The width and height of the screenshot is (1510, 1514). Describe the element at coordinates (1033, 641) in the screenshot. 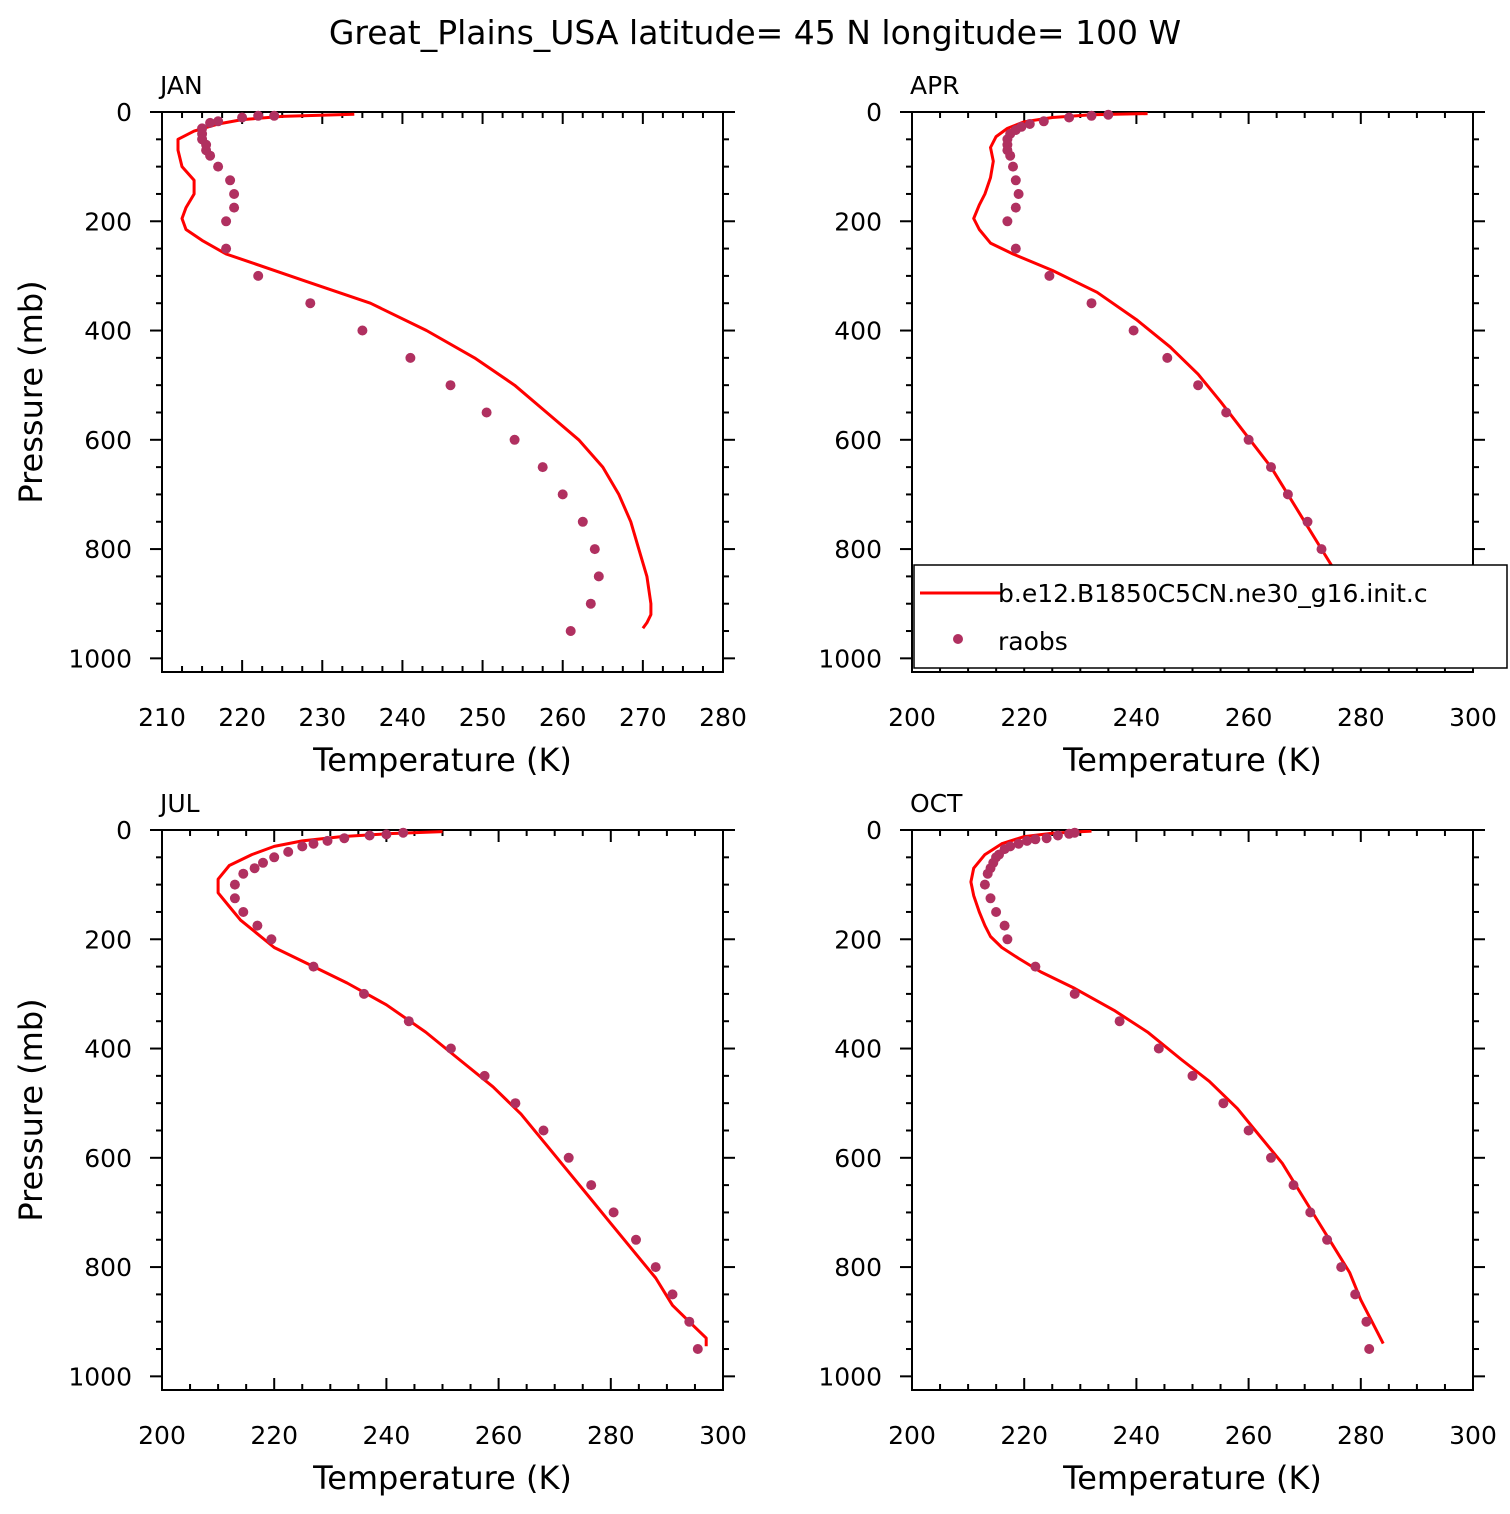

I see `legend-label-raobs: raobs` at that location.